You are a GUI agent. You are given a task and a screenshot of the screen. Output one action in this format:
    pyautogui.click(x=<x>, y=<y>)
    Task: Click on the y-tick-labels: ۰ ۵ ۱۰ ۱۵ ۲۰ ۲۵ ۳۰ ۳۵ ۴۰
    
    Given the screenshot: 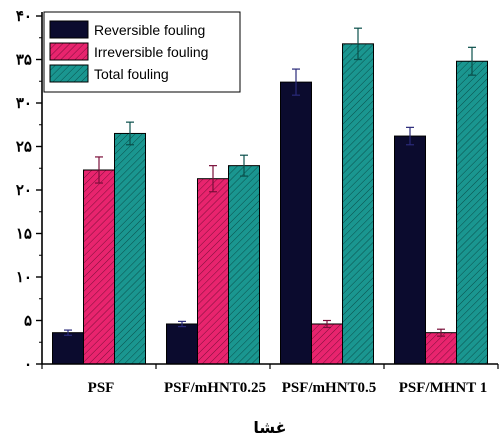 What is the action you would take?
    pyautogui.click(x=24, y=190)
    